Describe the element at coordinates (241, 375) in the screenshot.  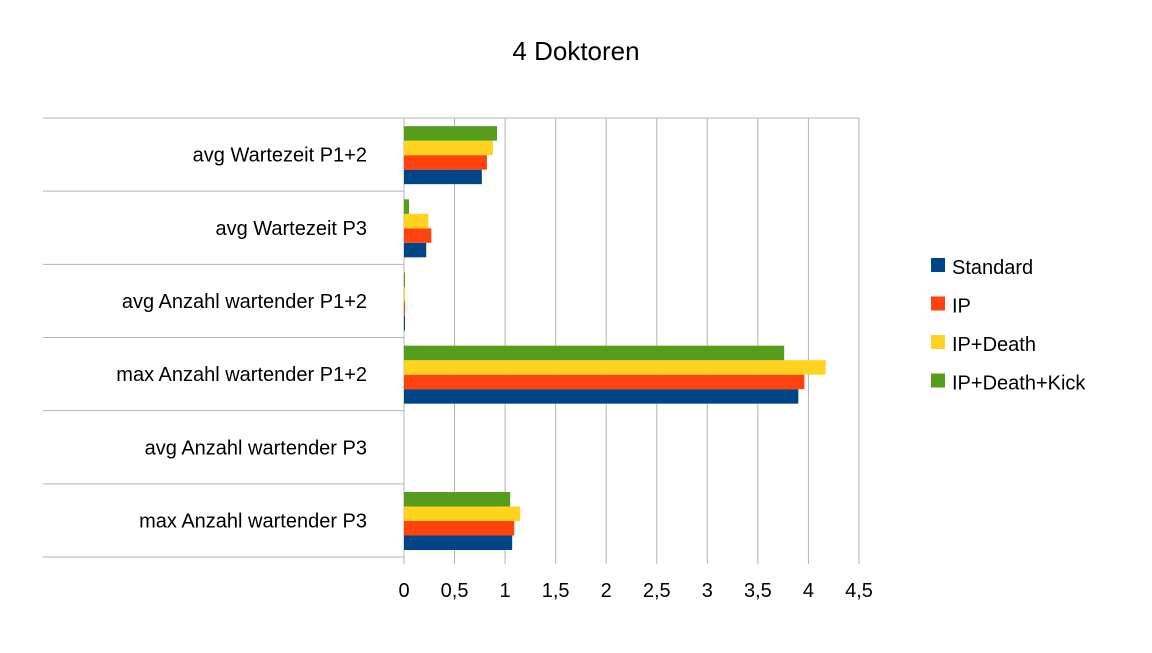
I see `category-label: max Anzahl wartender P1+2` at that location.